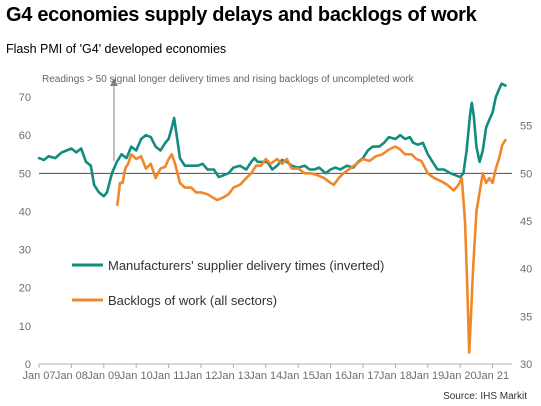  What do you see at coordinates (526, 127) in the screenshot?
I see `y-right-tick-label: 55` at bounding box center [526, 127].